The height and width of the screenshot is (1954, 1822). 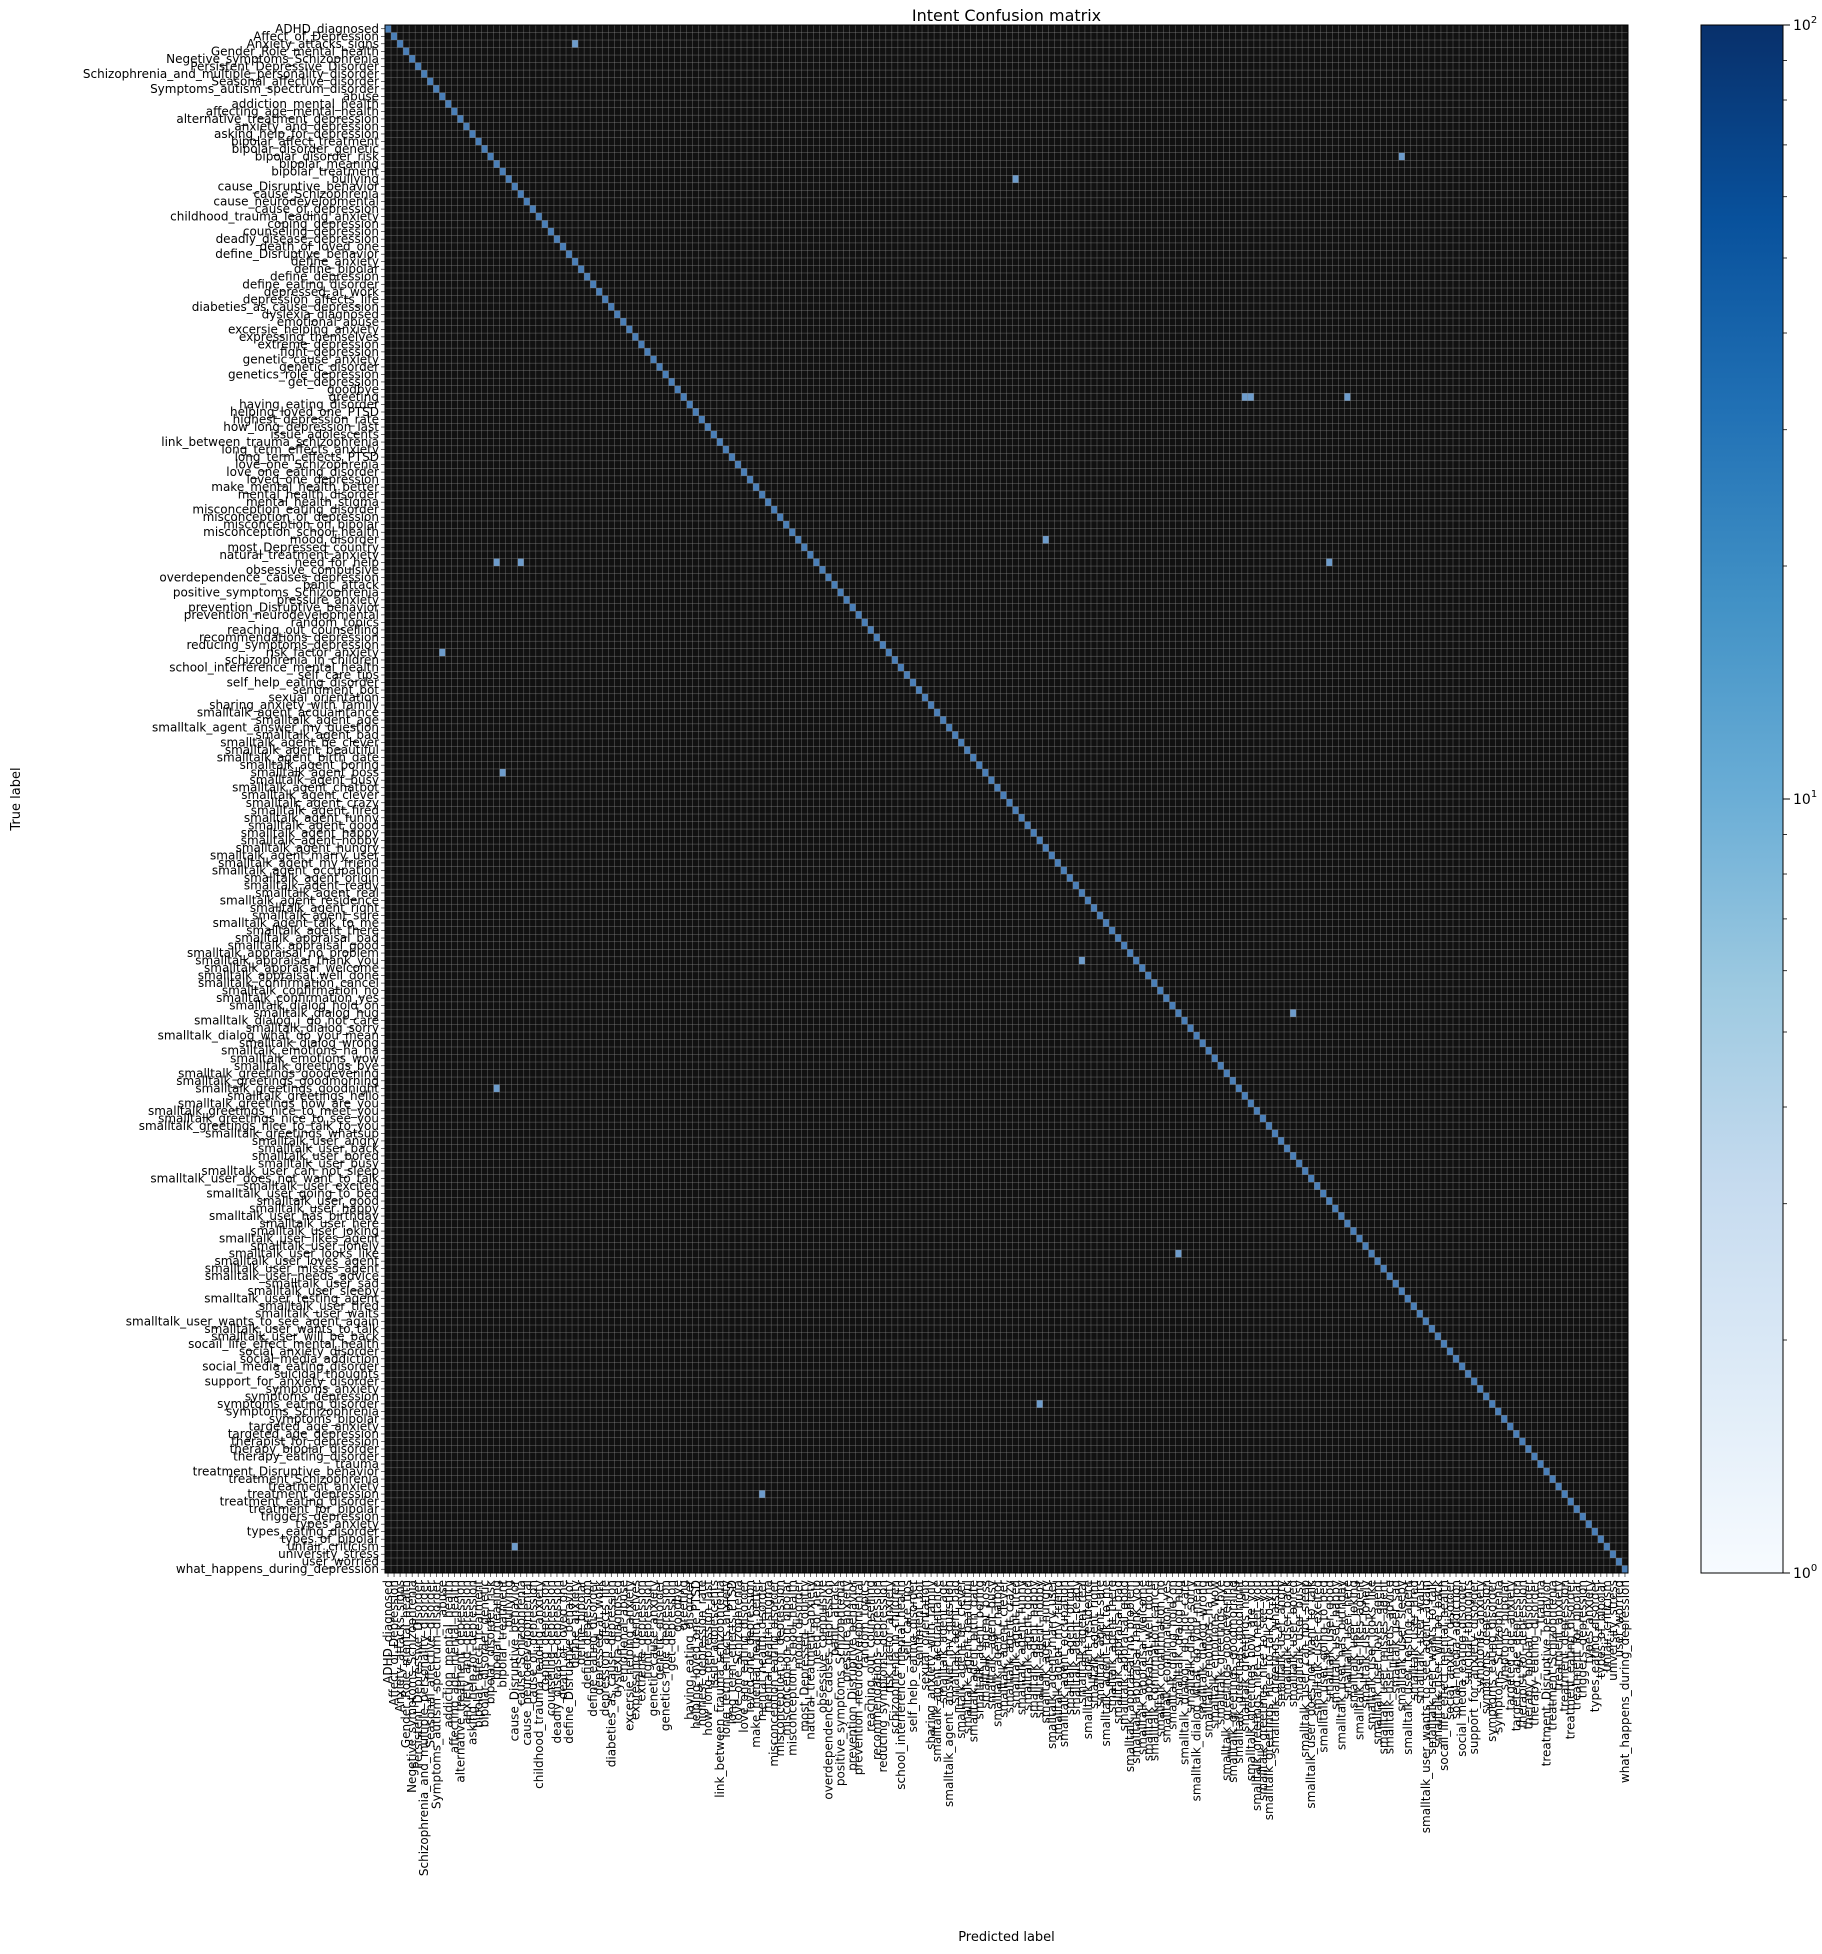 What do you see at coordinates (322, 1284) in the screenshot?
I see `y-tick-label: smalltalk_user_sad` at bounding box center [322, 1284].